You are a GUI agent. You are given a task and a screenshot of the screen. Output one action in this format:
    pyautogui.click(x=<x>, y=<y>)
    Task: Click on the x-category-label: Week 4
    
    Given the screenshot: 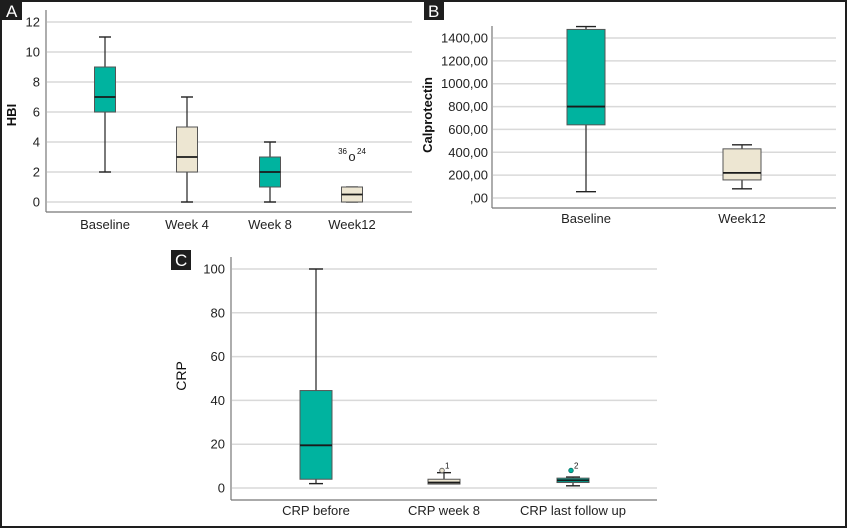 What is the action you would take?
    pyautogui.click(x=187, y=224)
    